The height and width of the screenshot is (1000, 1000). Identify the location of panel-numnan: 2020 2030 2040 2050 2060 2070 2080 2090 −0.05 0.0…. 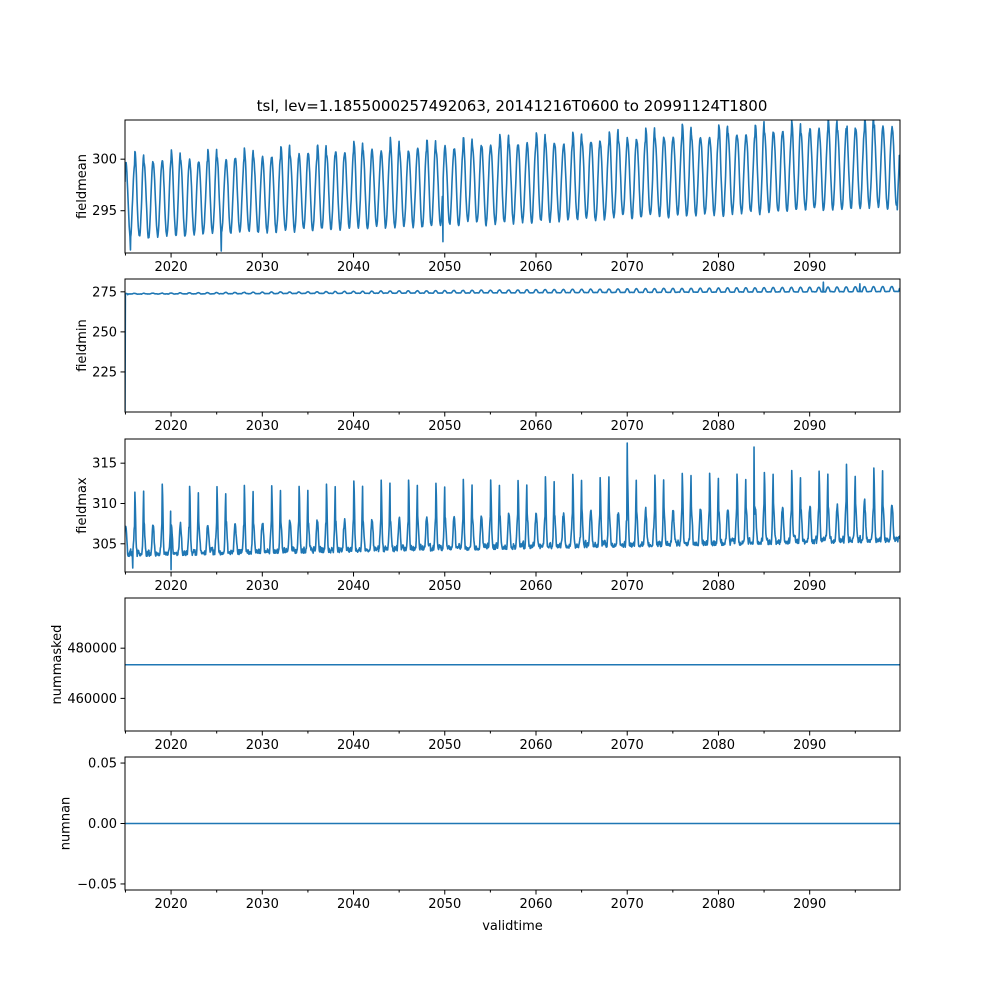
(480, 845).